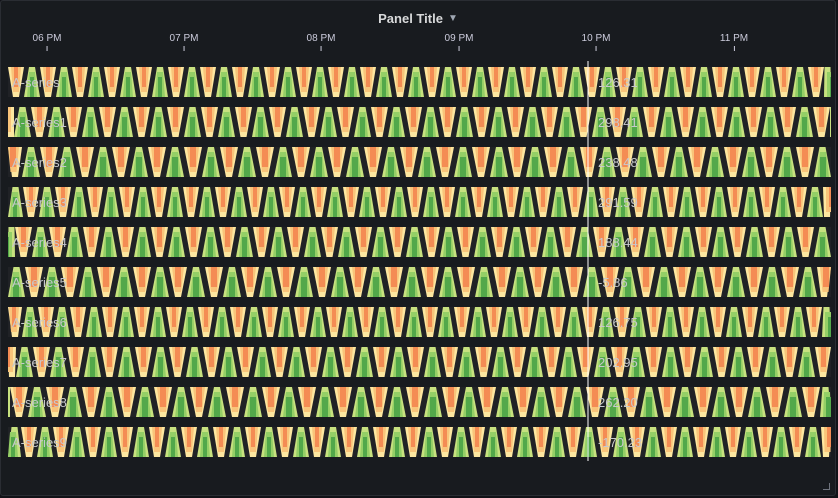 The image size is (838, 498). What do you see at coordinates (618, 122) in the screenshot?
I see `series-value-label: 298.41` at bounding box center [618, 122].